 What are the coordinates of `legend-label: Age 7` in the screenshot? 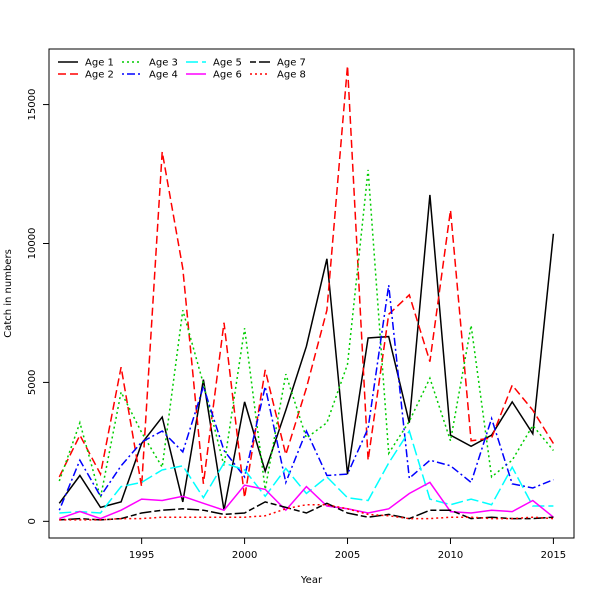 It's located at (291, 63).